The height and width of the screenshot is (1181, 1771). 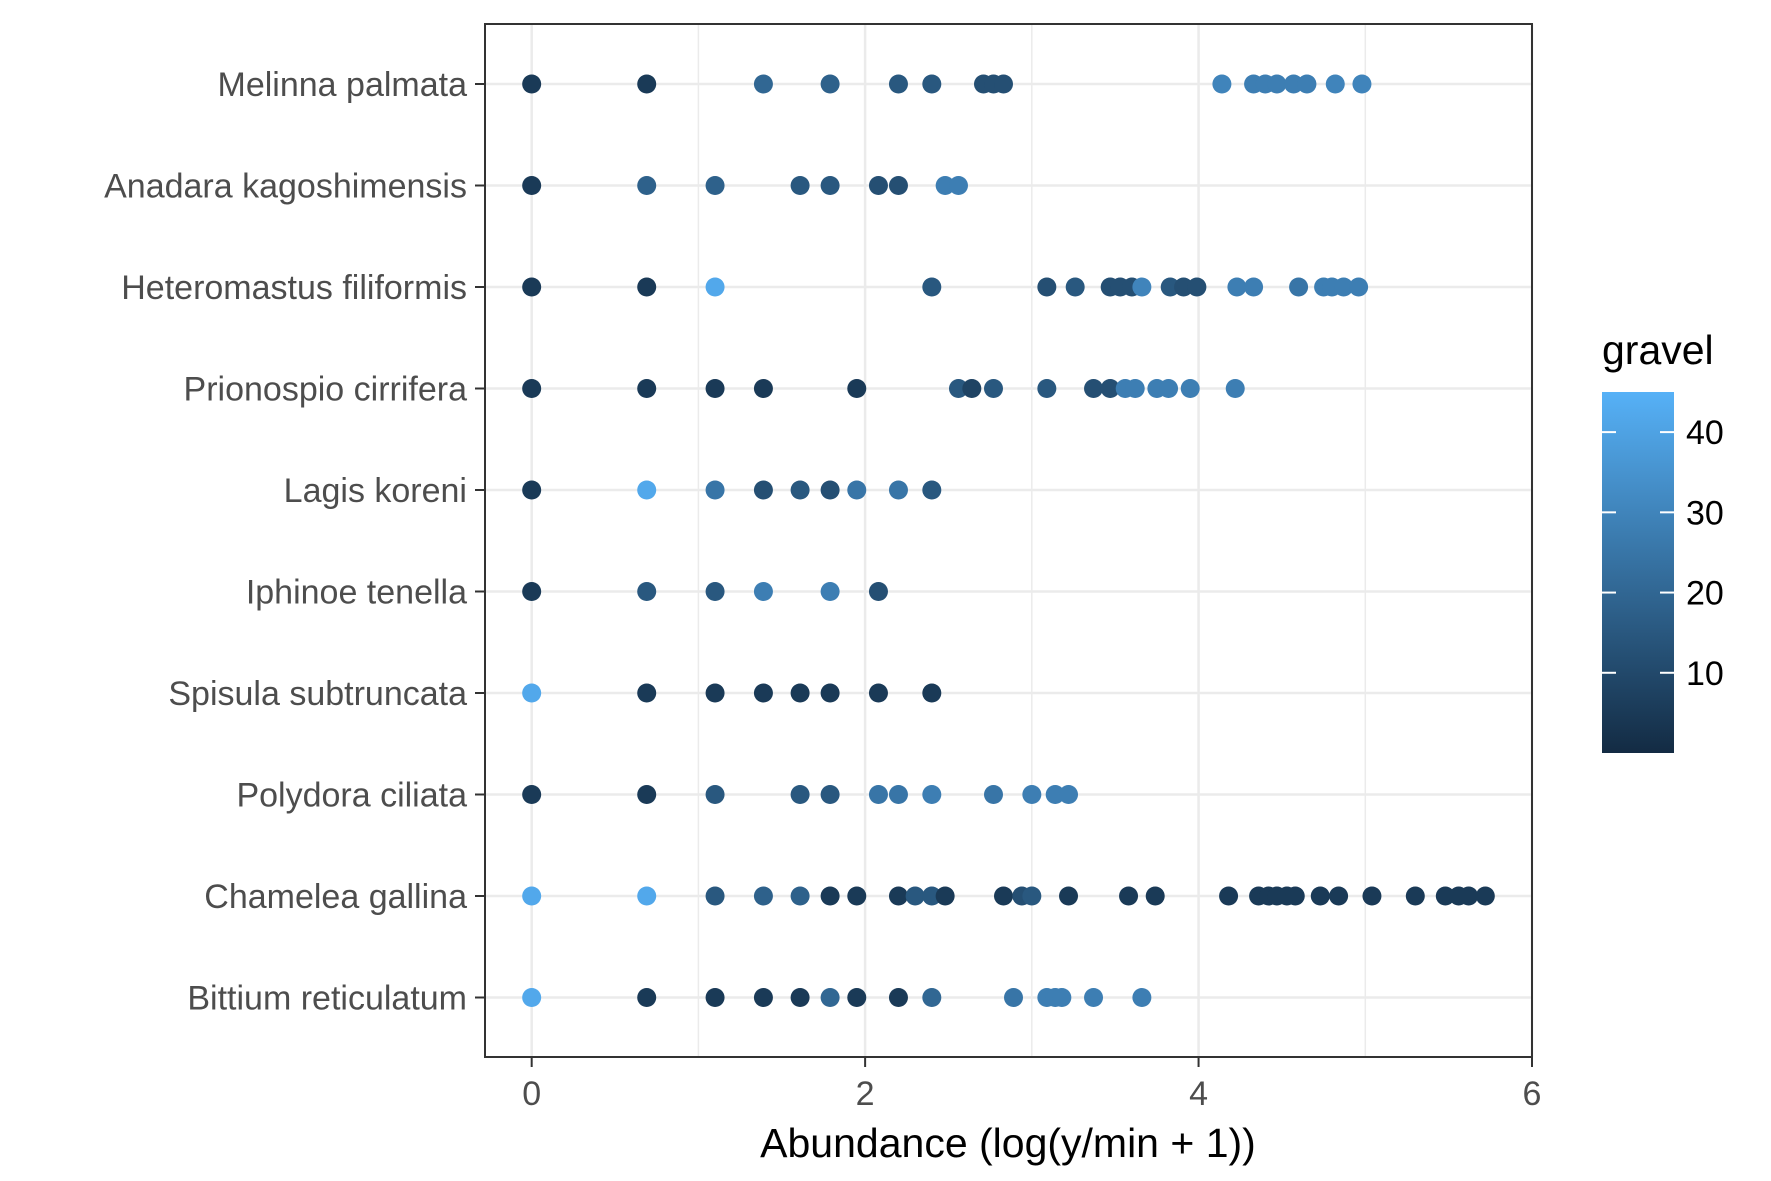 What do you see at coordinates (531, 1094) in the screenshot?
I see `x-tick-label: 0` at bounding box center [531, 1094].